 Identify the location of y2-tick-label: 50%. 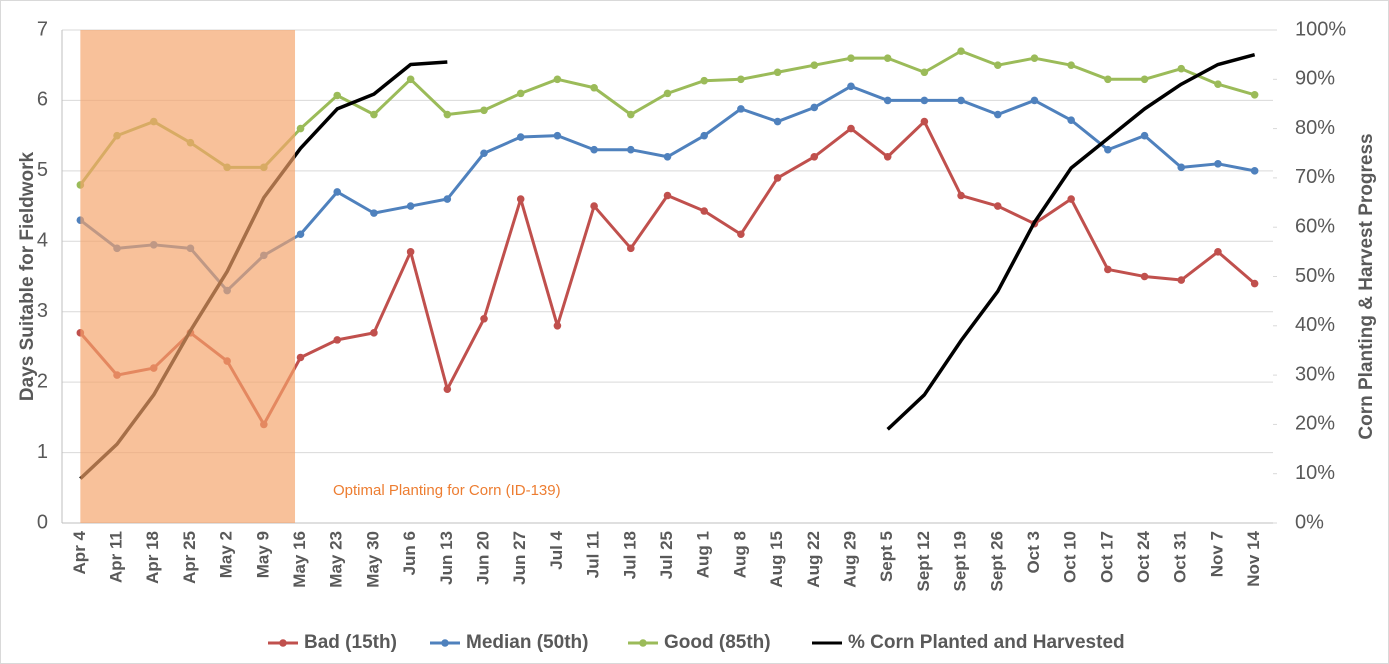
(1315, 276).